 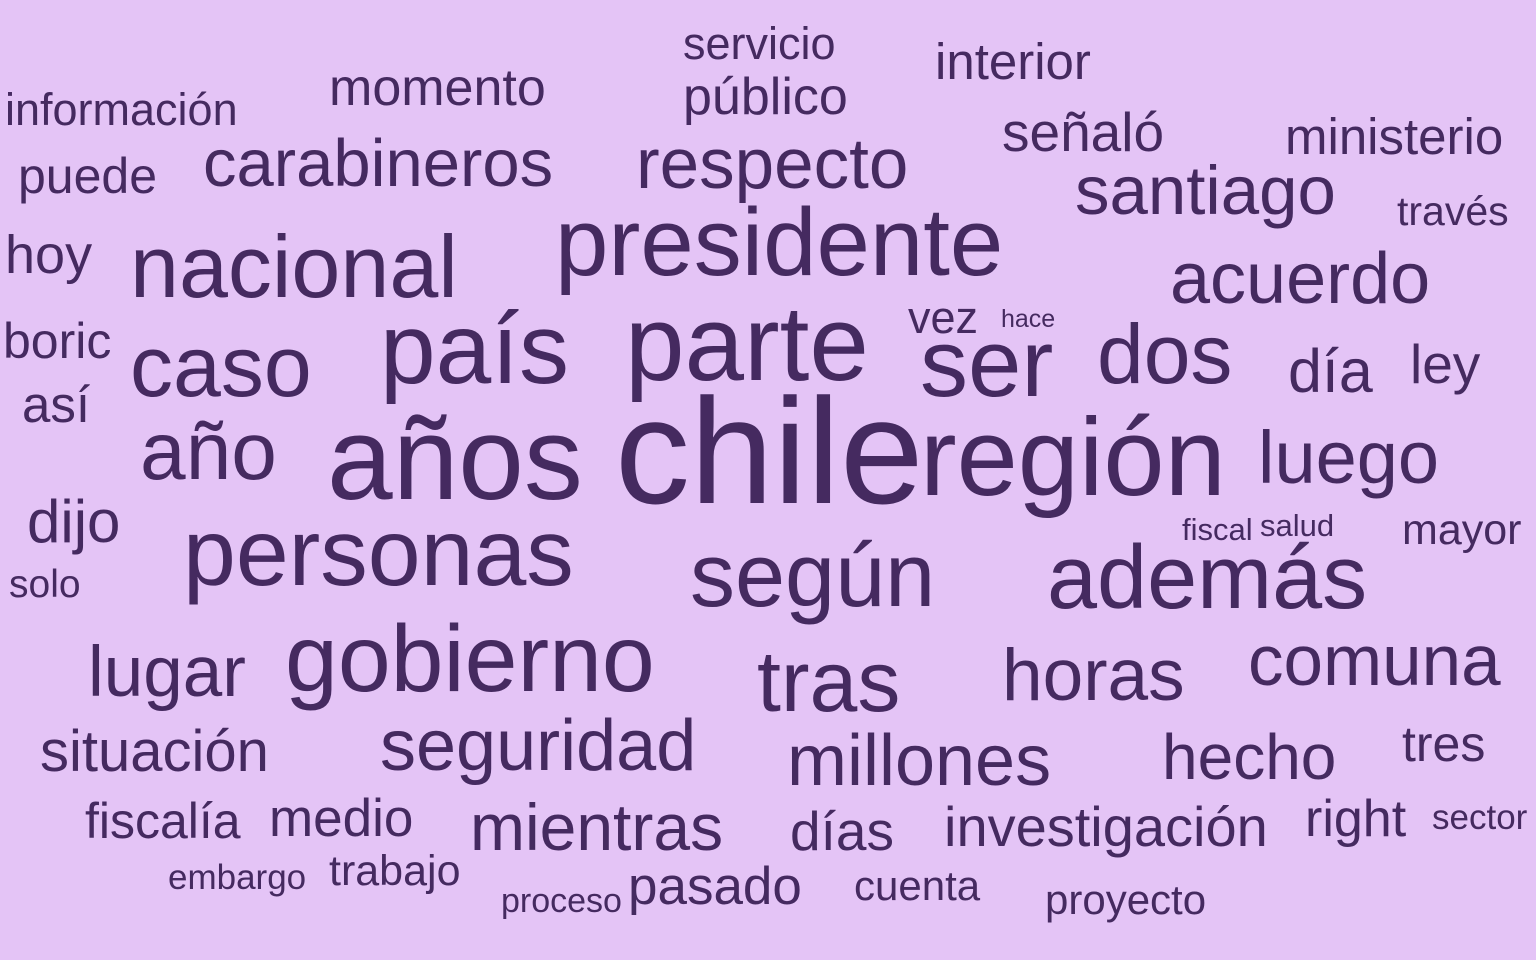 I want to click on word-sector: sector, so click(x=1480, y=817).